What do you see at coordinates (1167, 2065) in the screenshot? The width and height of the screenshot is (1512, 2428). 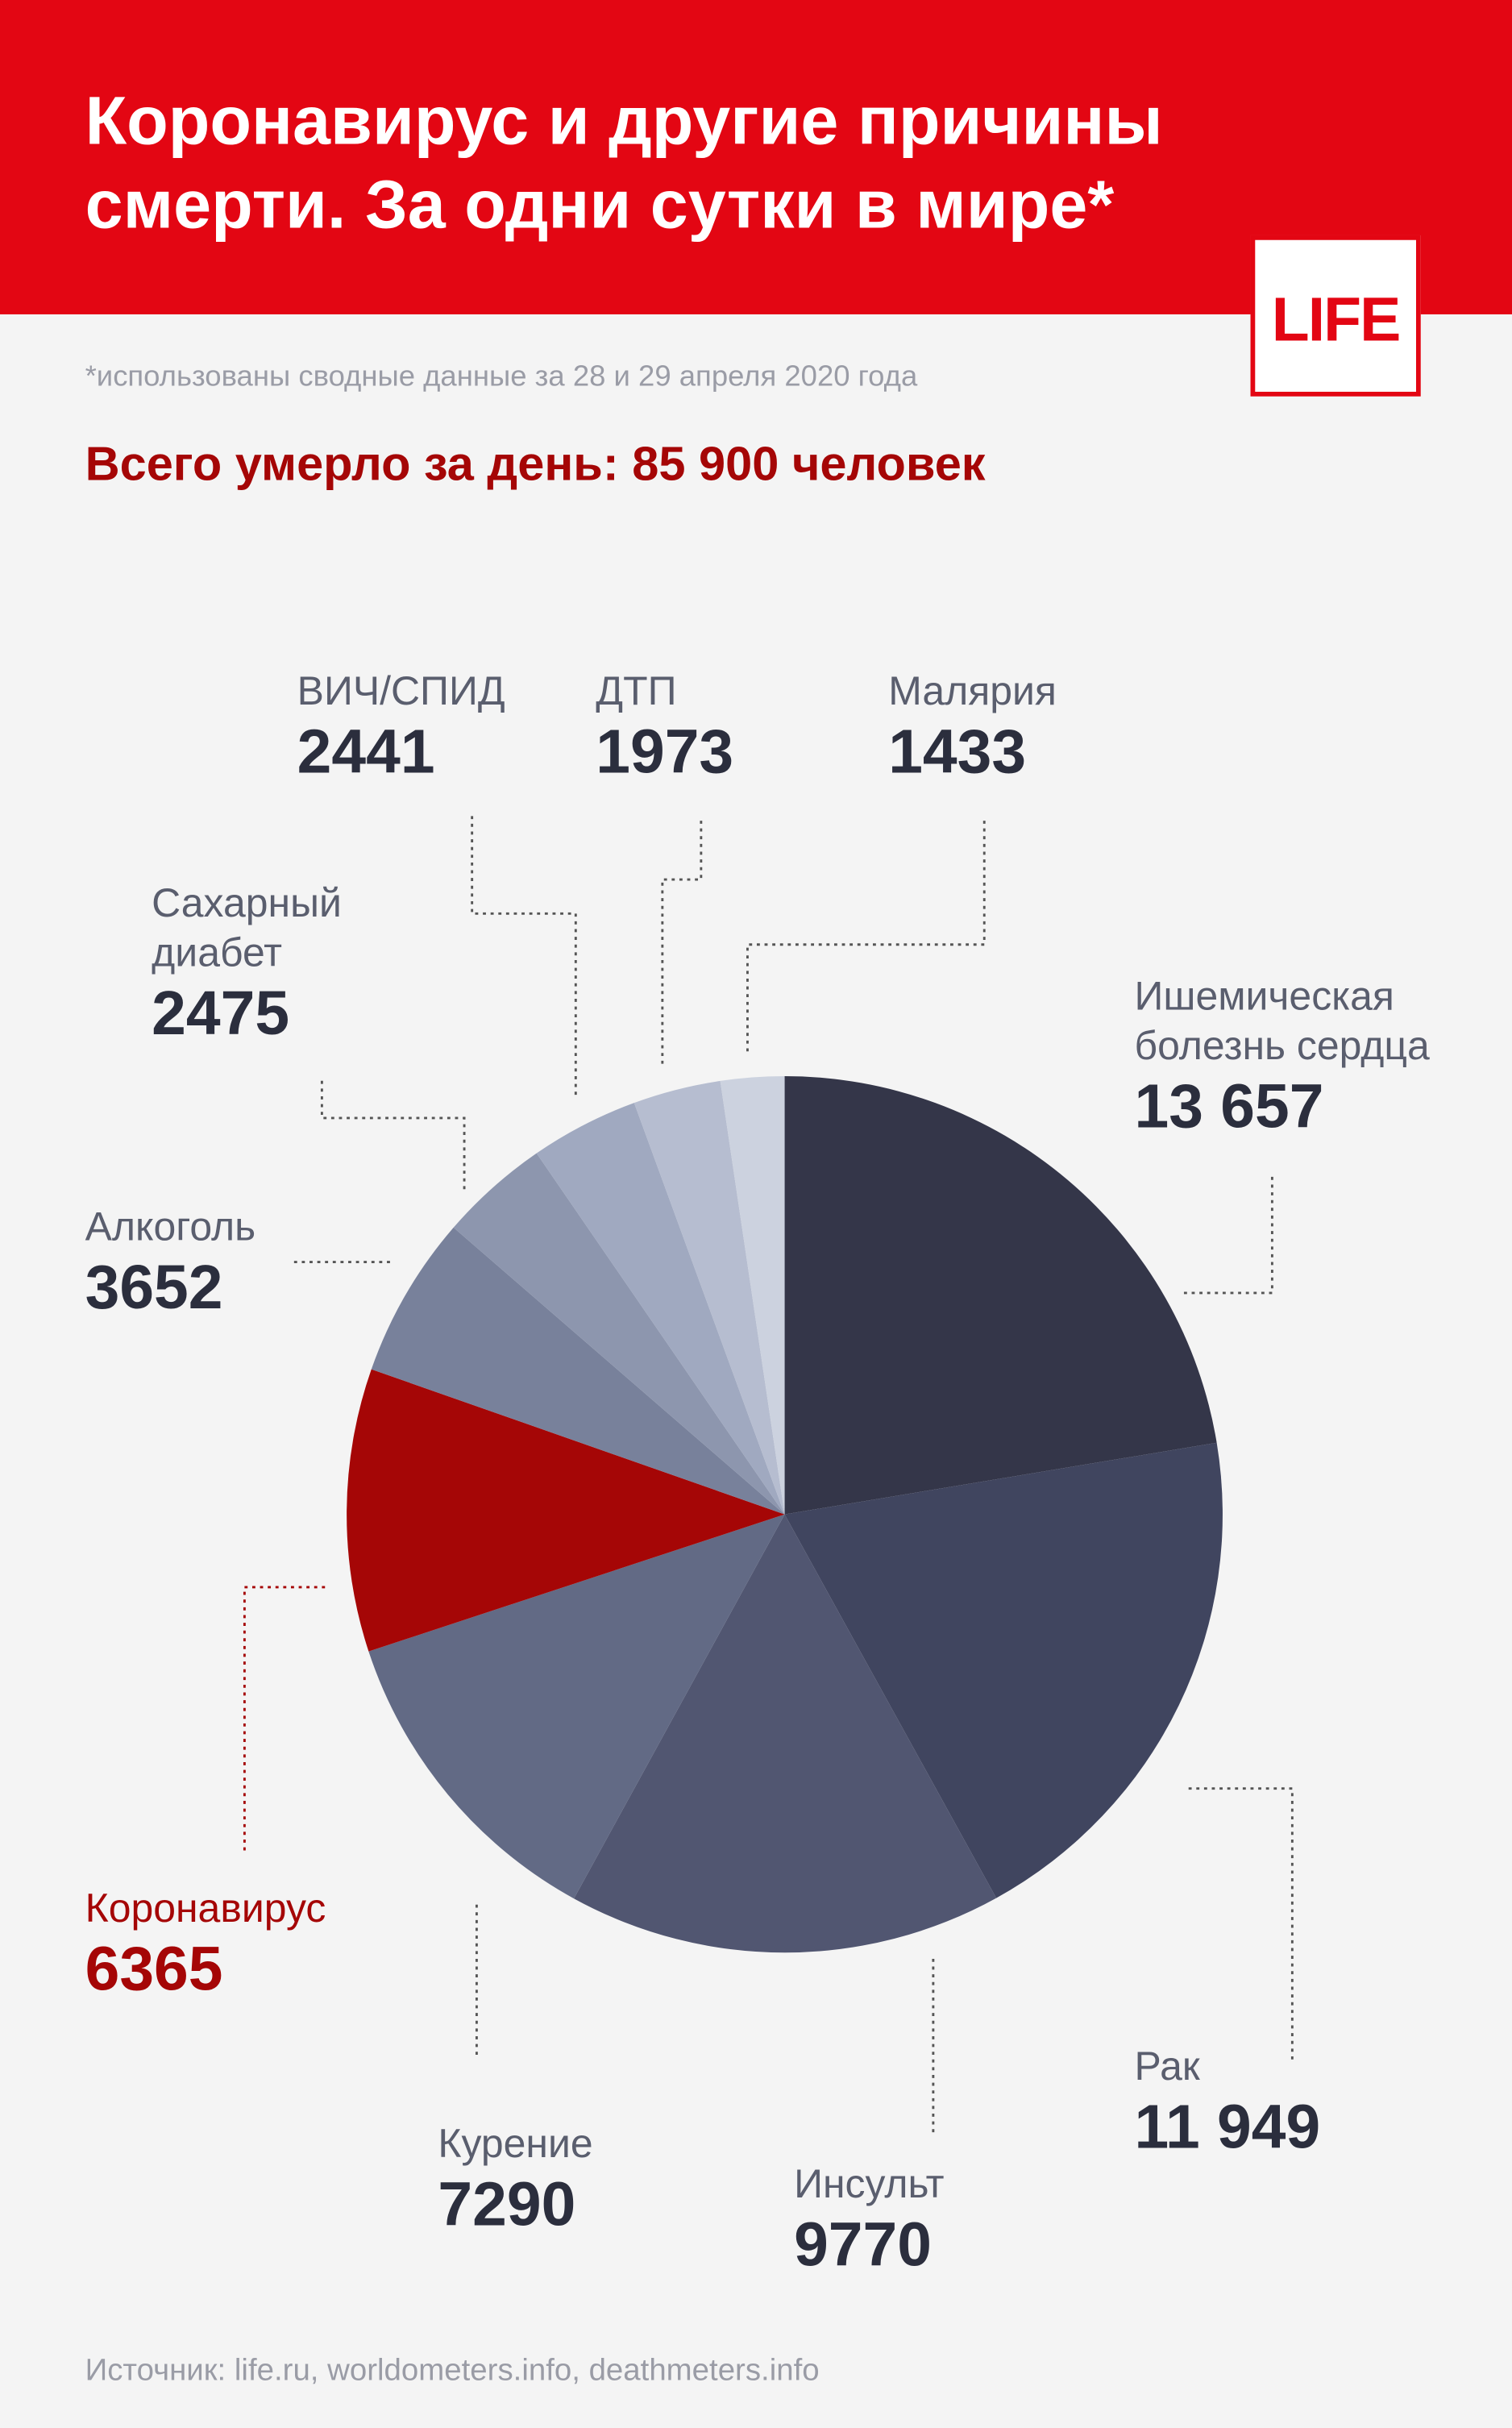 I see `label-name: Рак` at bounding box center [1167, 2065].